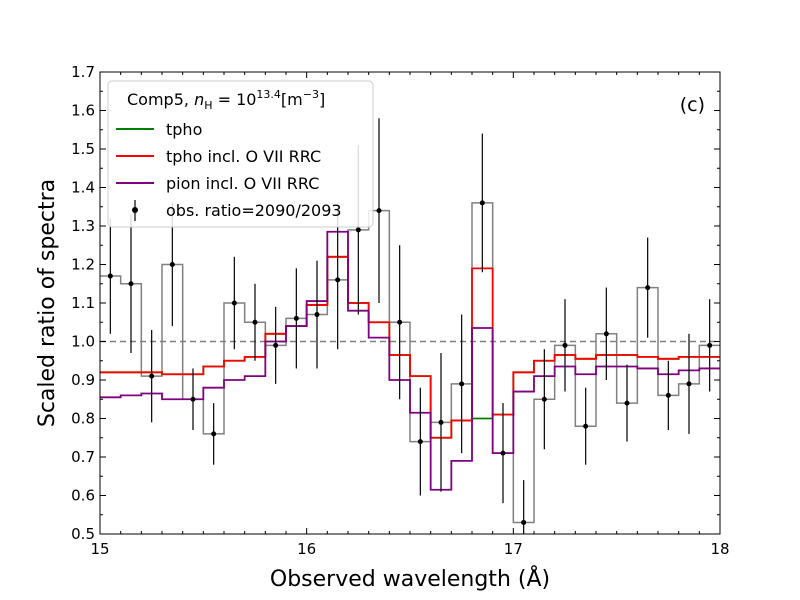  Describe the element at coordinates (83, 534) in the screenshot. I see `y-tick-label-0: 0.5` at that location.